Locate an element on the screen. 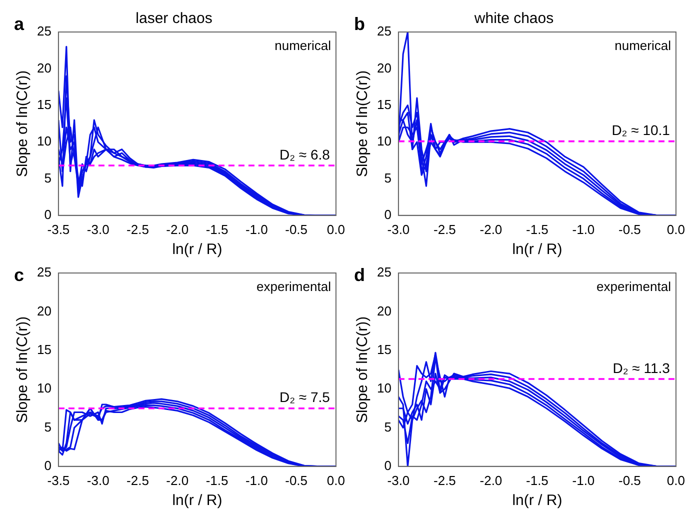  ref-line-label: D₂ ≈ 6.8 is located at coordinates (304, 154).